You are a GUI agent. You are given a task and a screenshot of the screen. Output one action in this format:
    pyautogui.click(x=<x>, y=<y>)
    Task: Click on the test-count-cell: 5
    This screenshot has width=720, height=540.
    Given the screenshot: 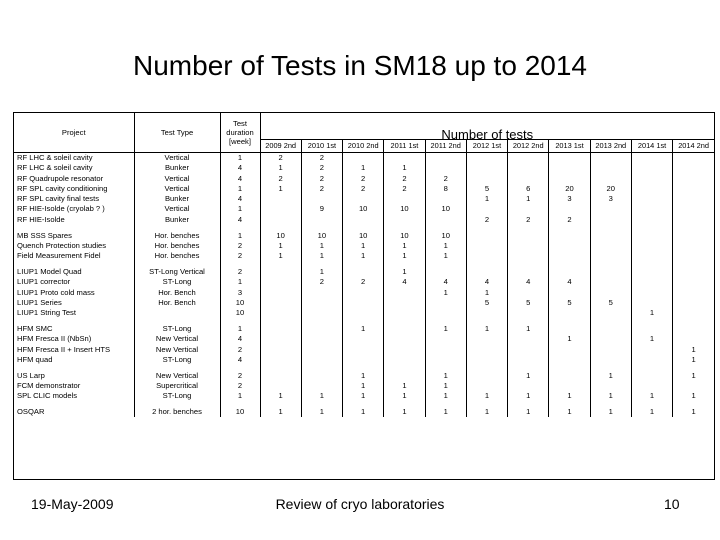 What is the action you would take?
    pyautogui.click(x=610, y=303)
    